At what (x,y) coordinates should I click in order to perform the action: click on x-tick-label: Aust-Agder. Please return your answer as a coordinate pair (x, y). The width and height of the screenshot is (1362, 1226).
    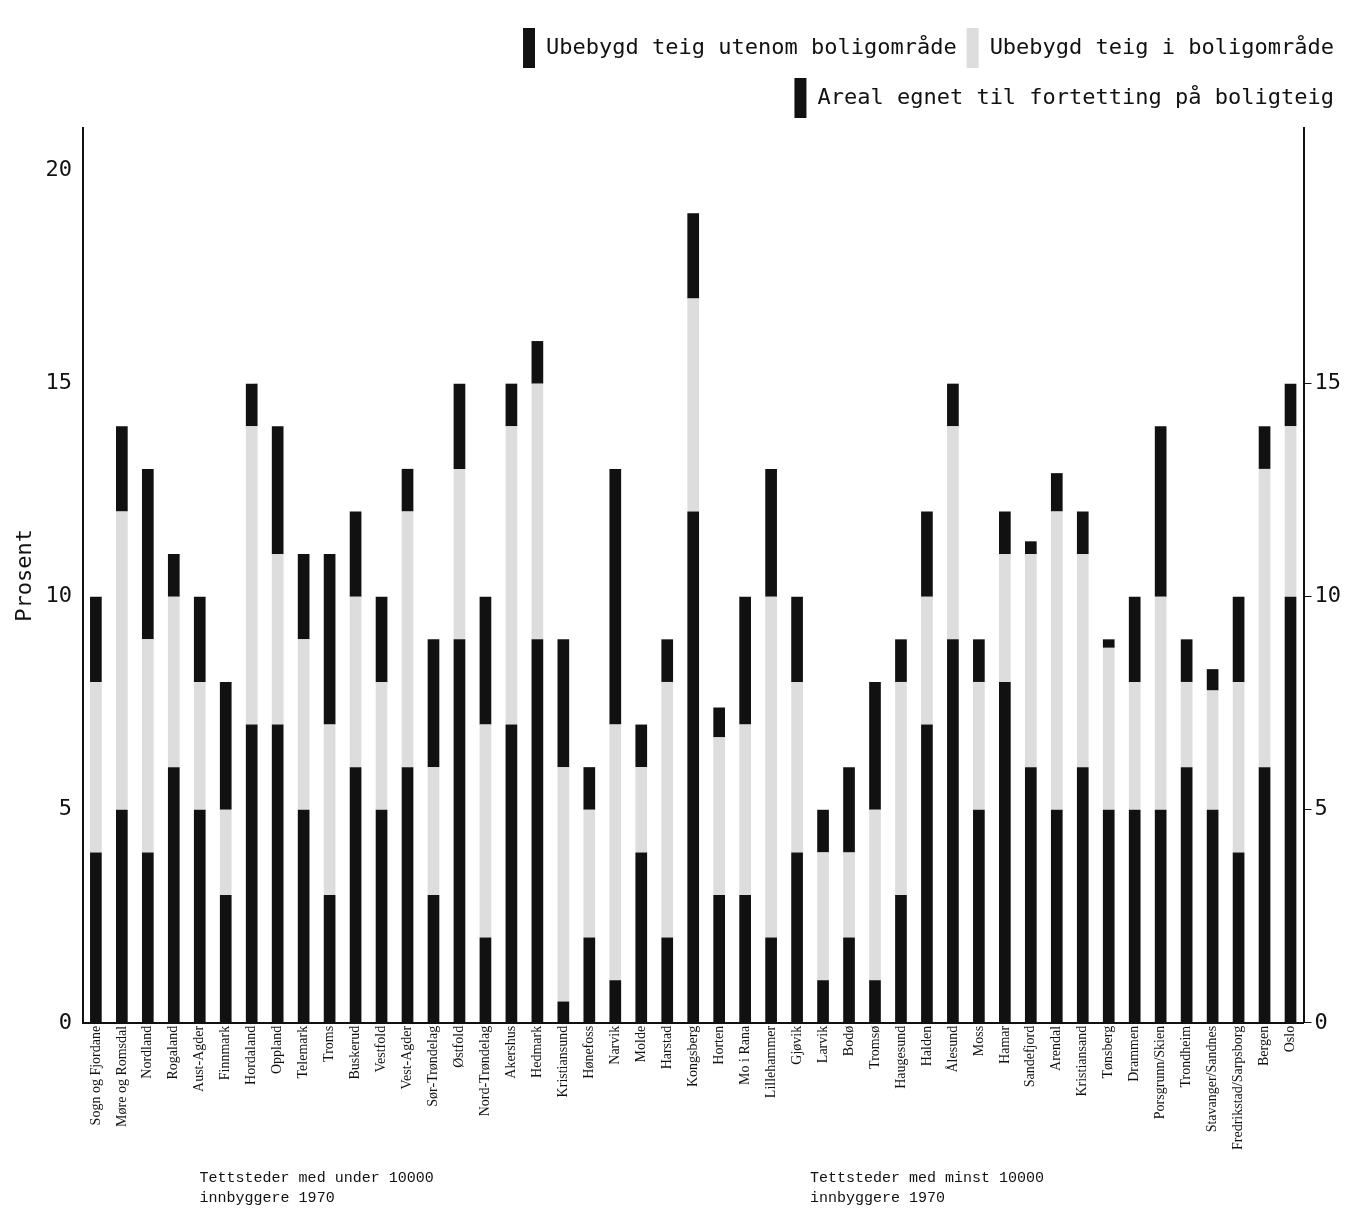
    Looking at the image, I should click on (199, 1058).